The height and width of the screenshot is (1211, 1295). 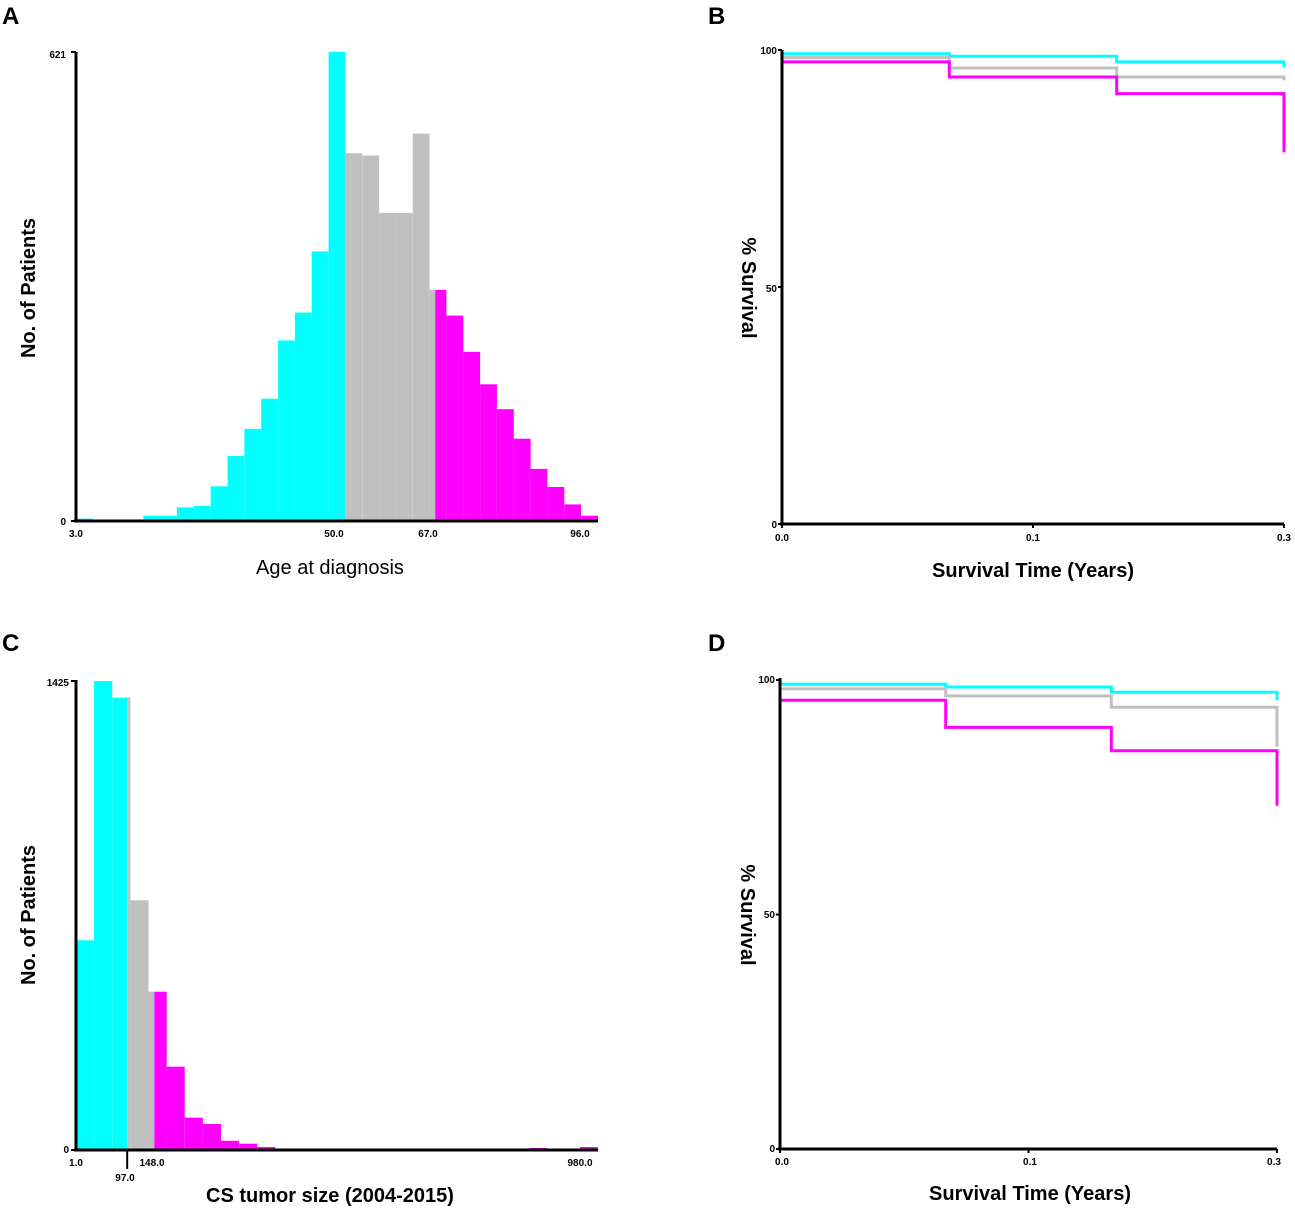 What do you see at coordinates (1030, 1162) in the screenshot?
I see `x-tick-label-d-1: 0.1` at bounding box center [1030, 1162].